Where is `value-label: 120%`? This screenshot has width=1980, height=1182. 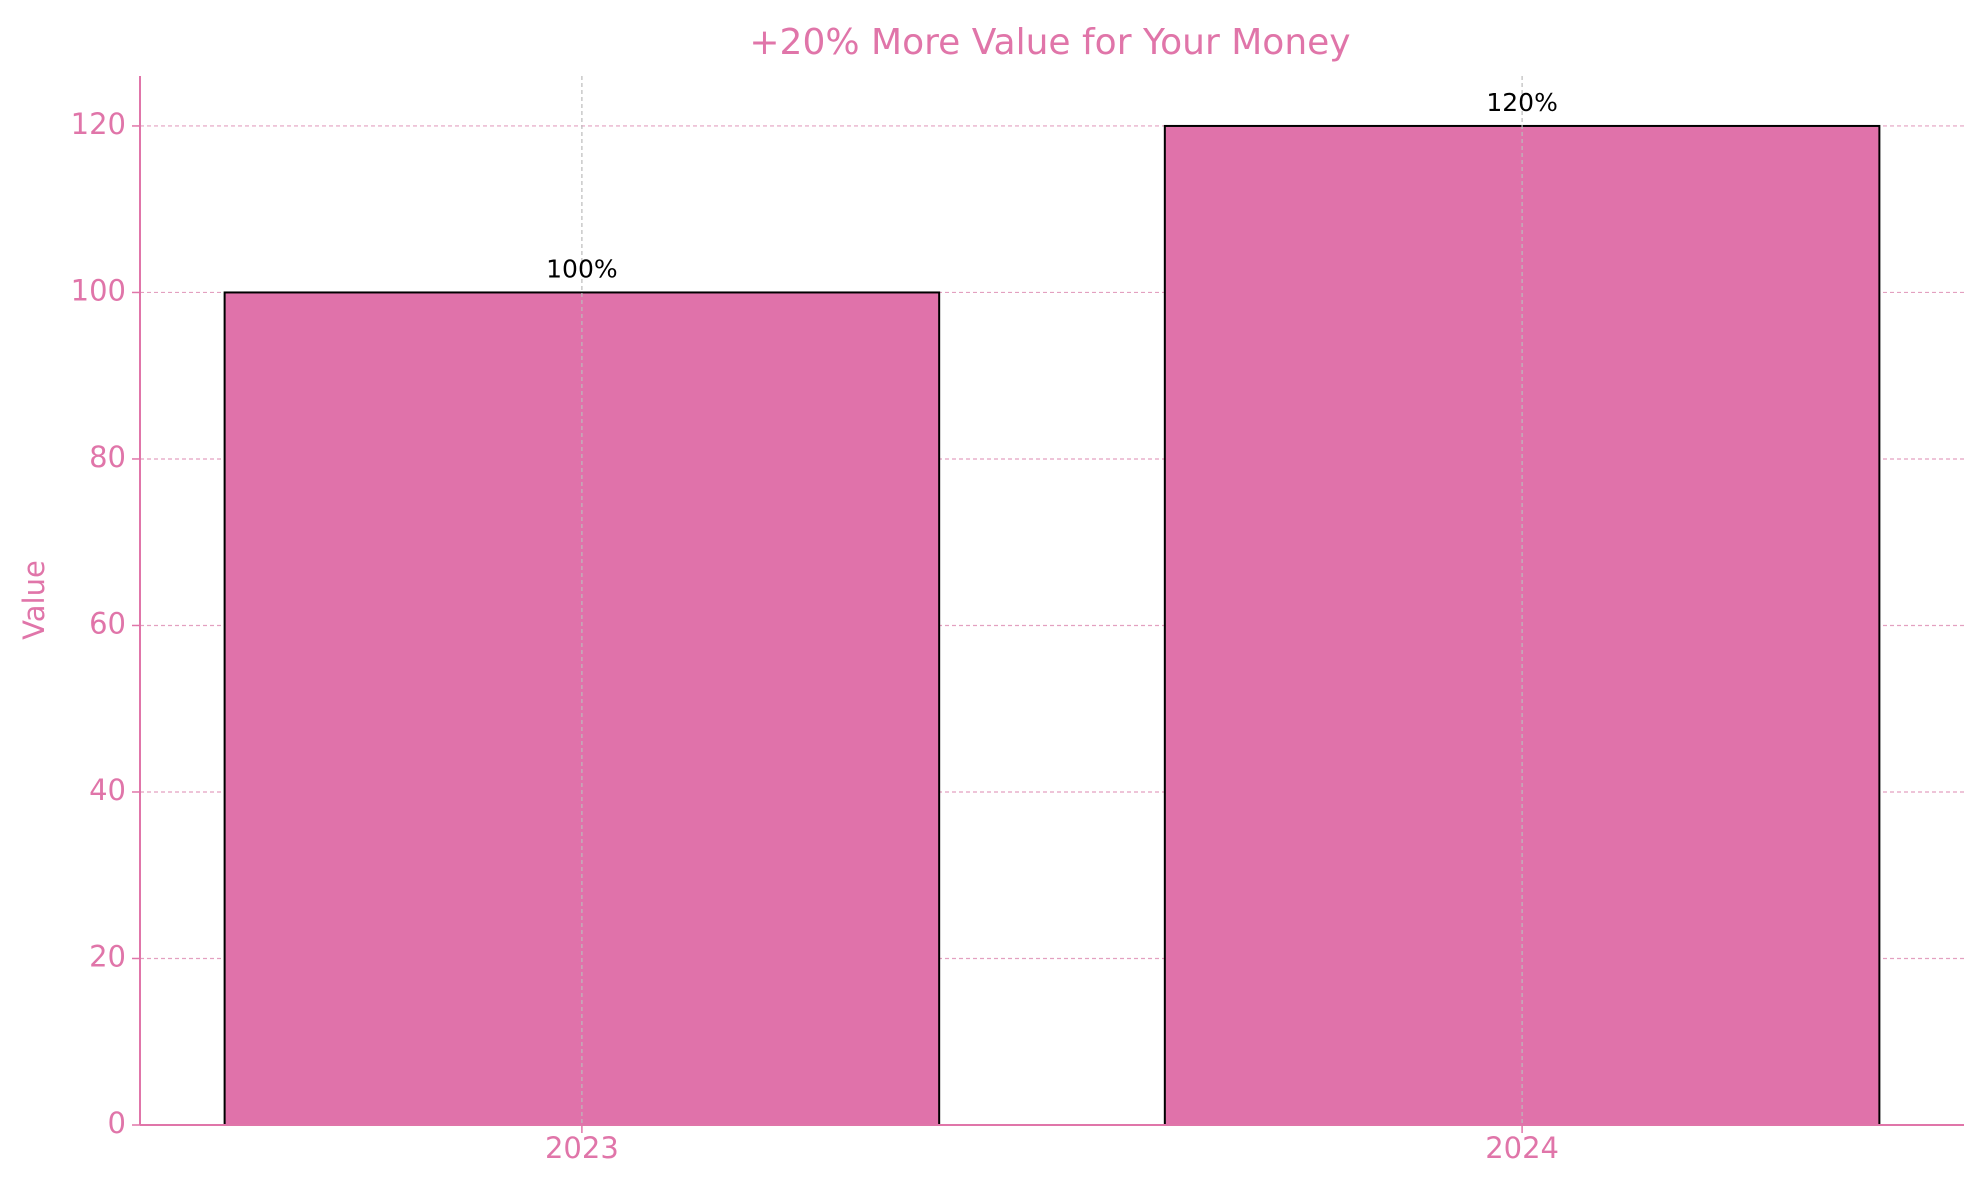 value-label: 120% is located at coordinates (1521, 102).